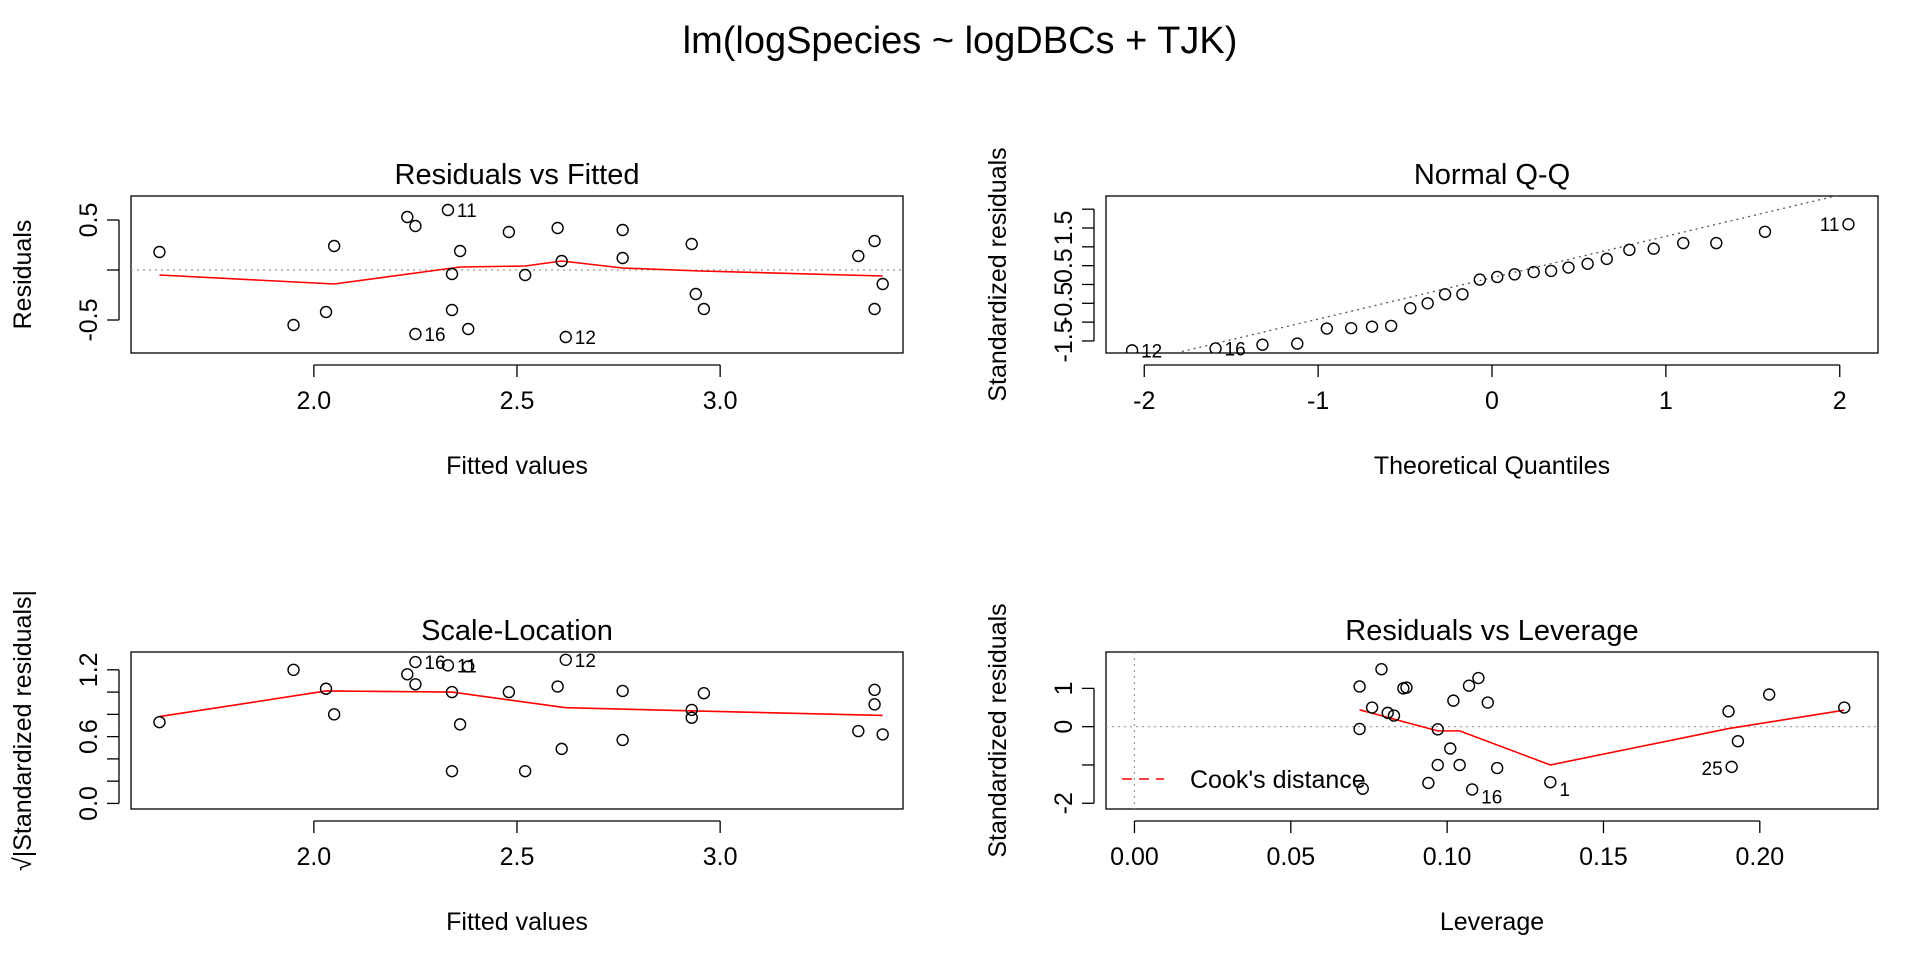  Describe the element at coordinates (517, 730) in the screenshot. I see `plot-frame` at that location.